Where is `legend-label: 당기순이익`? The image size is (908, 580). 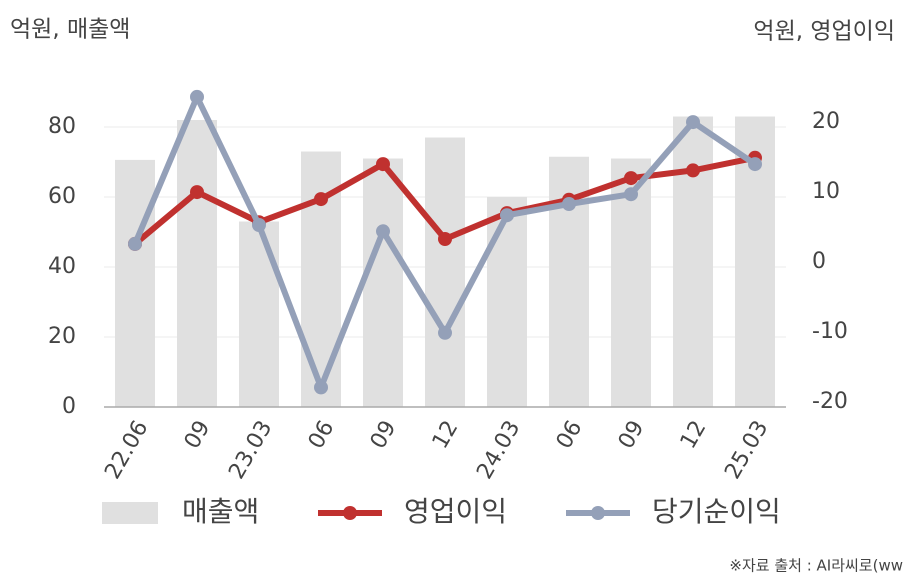
legend-label: 당기순이익 is located at coordinates (716, 511).